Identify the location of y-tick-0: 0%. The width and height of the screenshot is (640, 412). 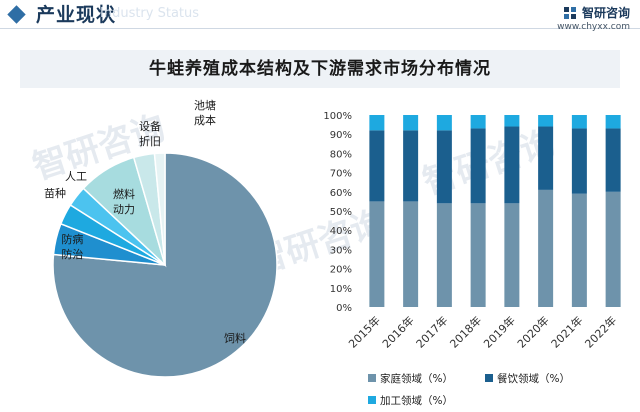
(344, 308).